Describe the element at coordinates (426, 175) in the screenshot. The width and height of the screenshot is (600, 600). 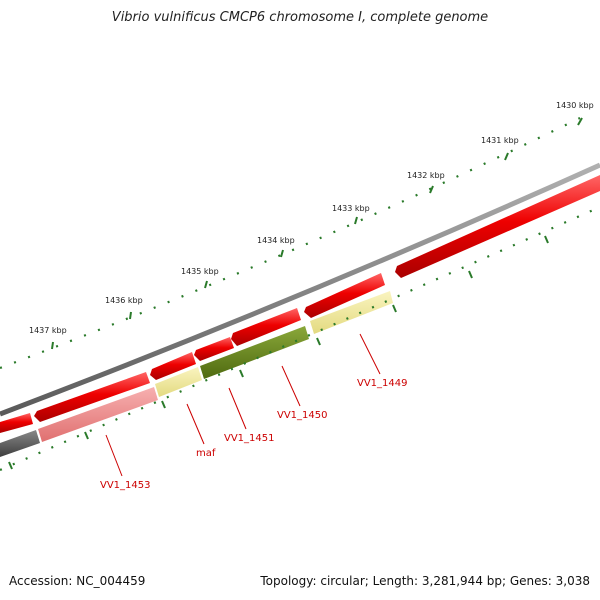
I see `ruler-label: 1432 kbp` at that location.